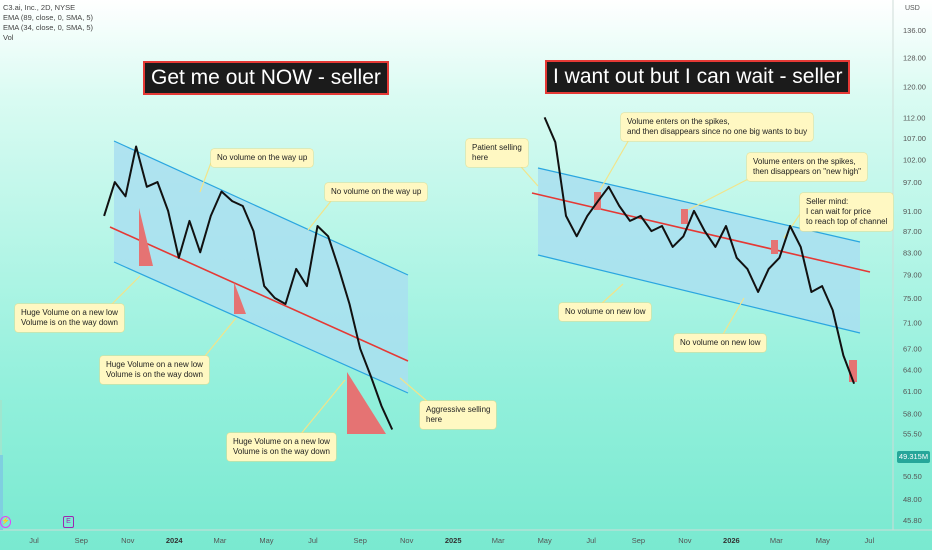 This screenshot has height=550, width=932. What do you see at coordinates (48, 27) in the screenshot?
I see `indicator-ema-34: EMA (34, close, 0, SMA, 5)` at bounding box center [48, 27].